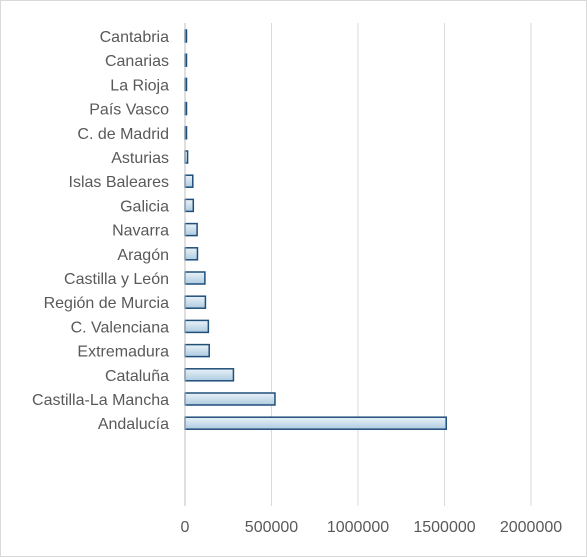 Image resolution: width=587 pixels, height=558 pixels. Describe the element at coordinates (116, 279) in the screenshot. I see `category-label: Castilla y León` at that location.